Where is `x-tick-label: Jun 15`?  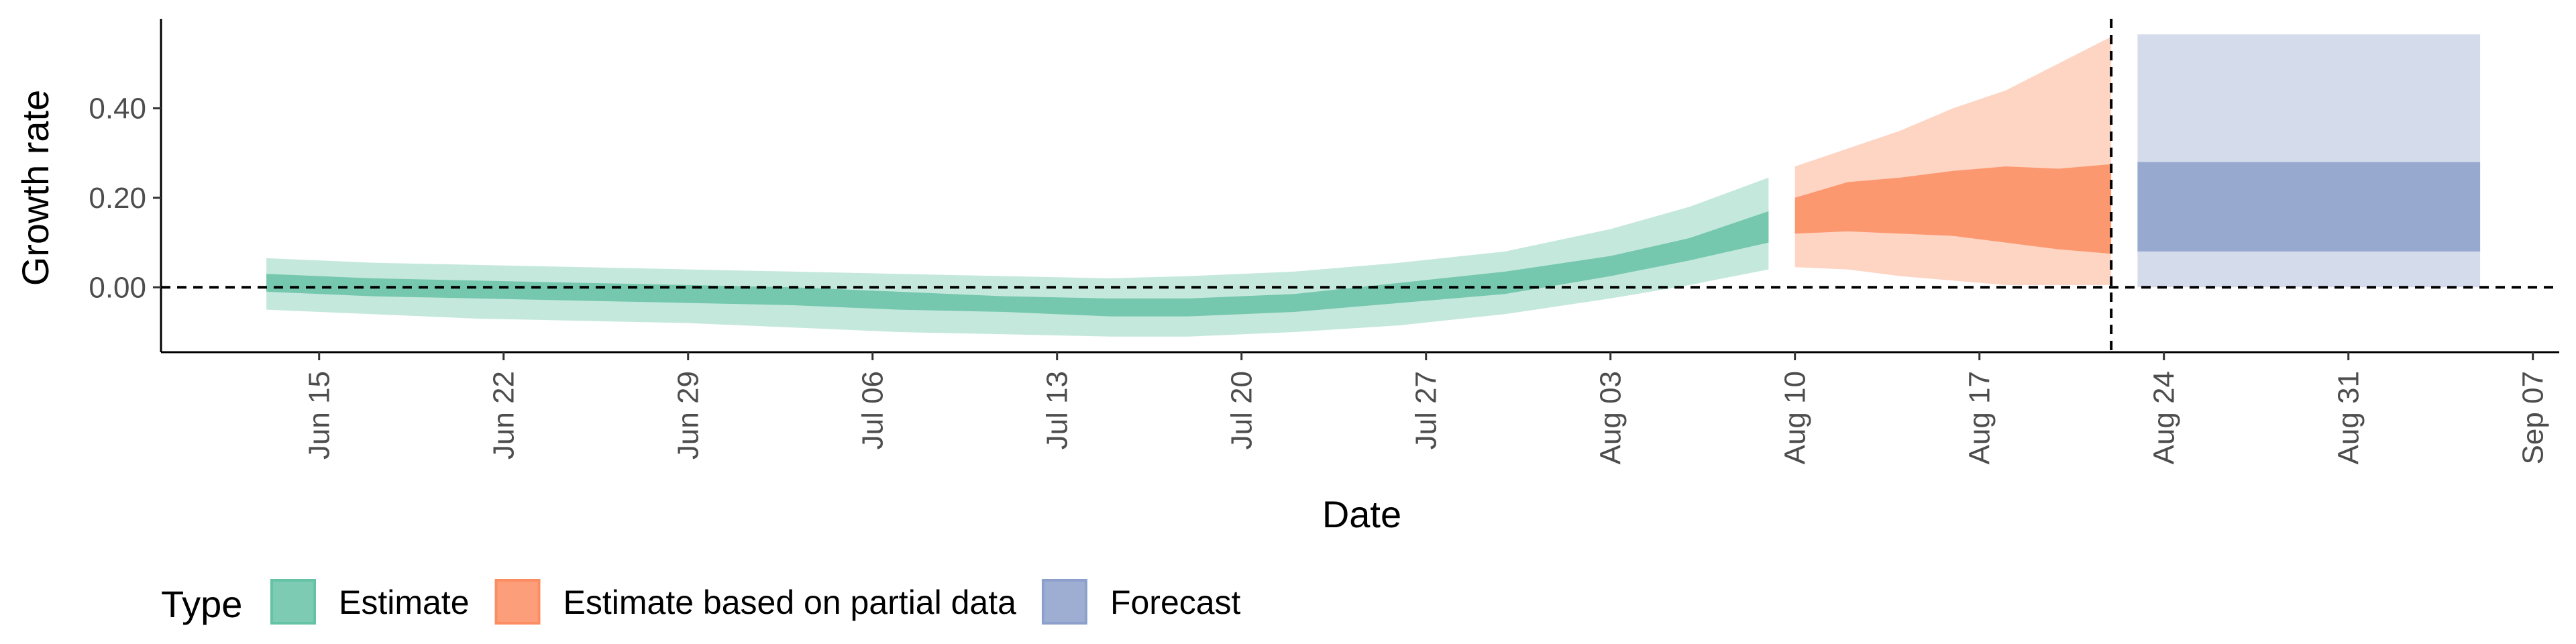
x-tick-label: Jun 15 is located at coordinates (319, 415).